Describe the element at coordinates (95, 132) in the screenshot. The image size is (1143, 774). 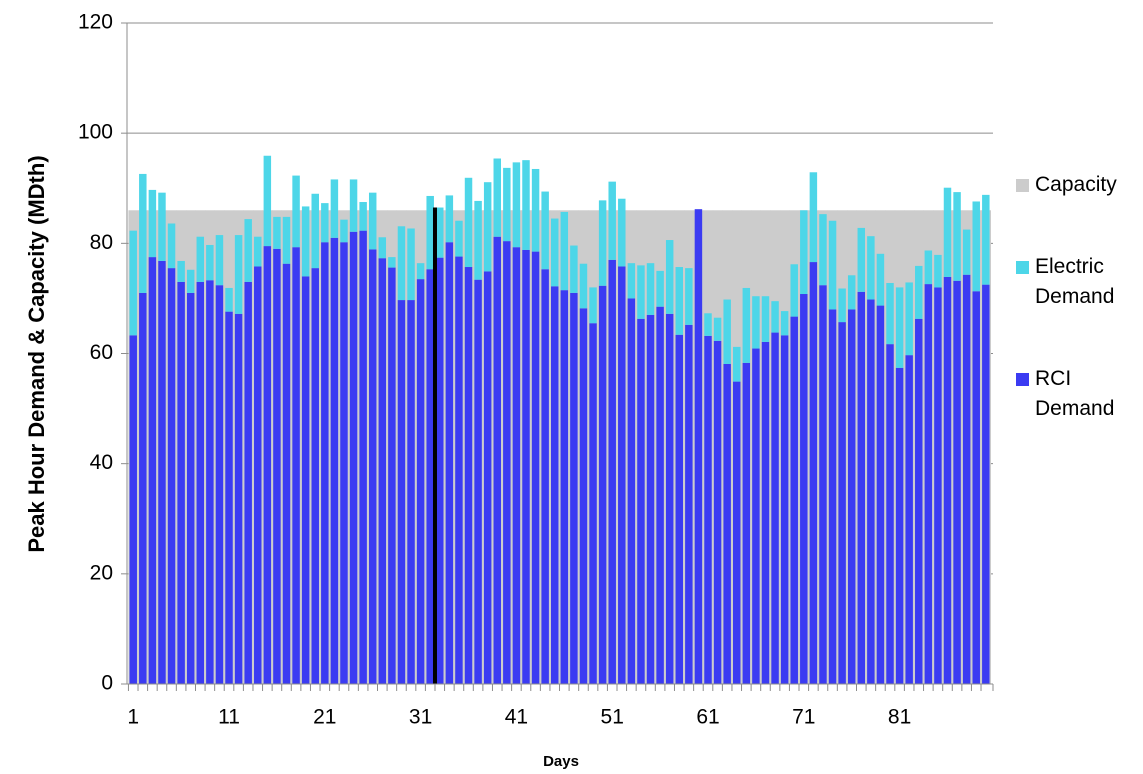
I see `y-tick-label: 100` at that location.